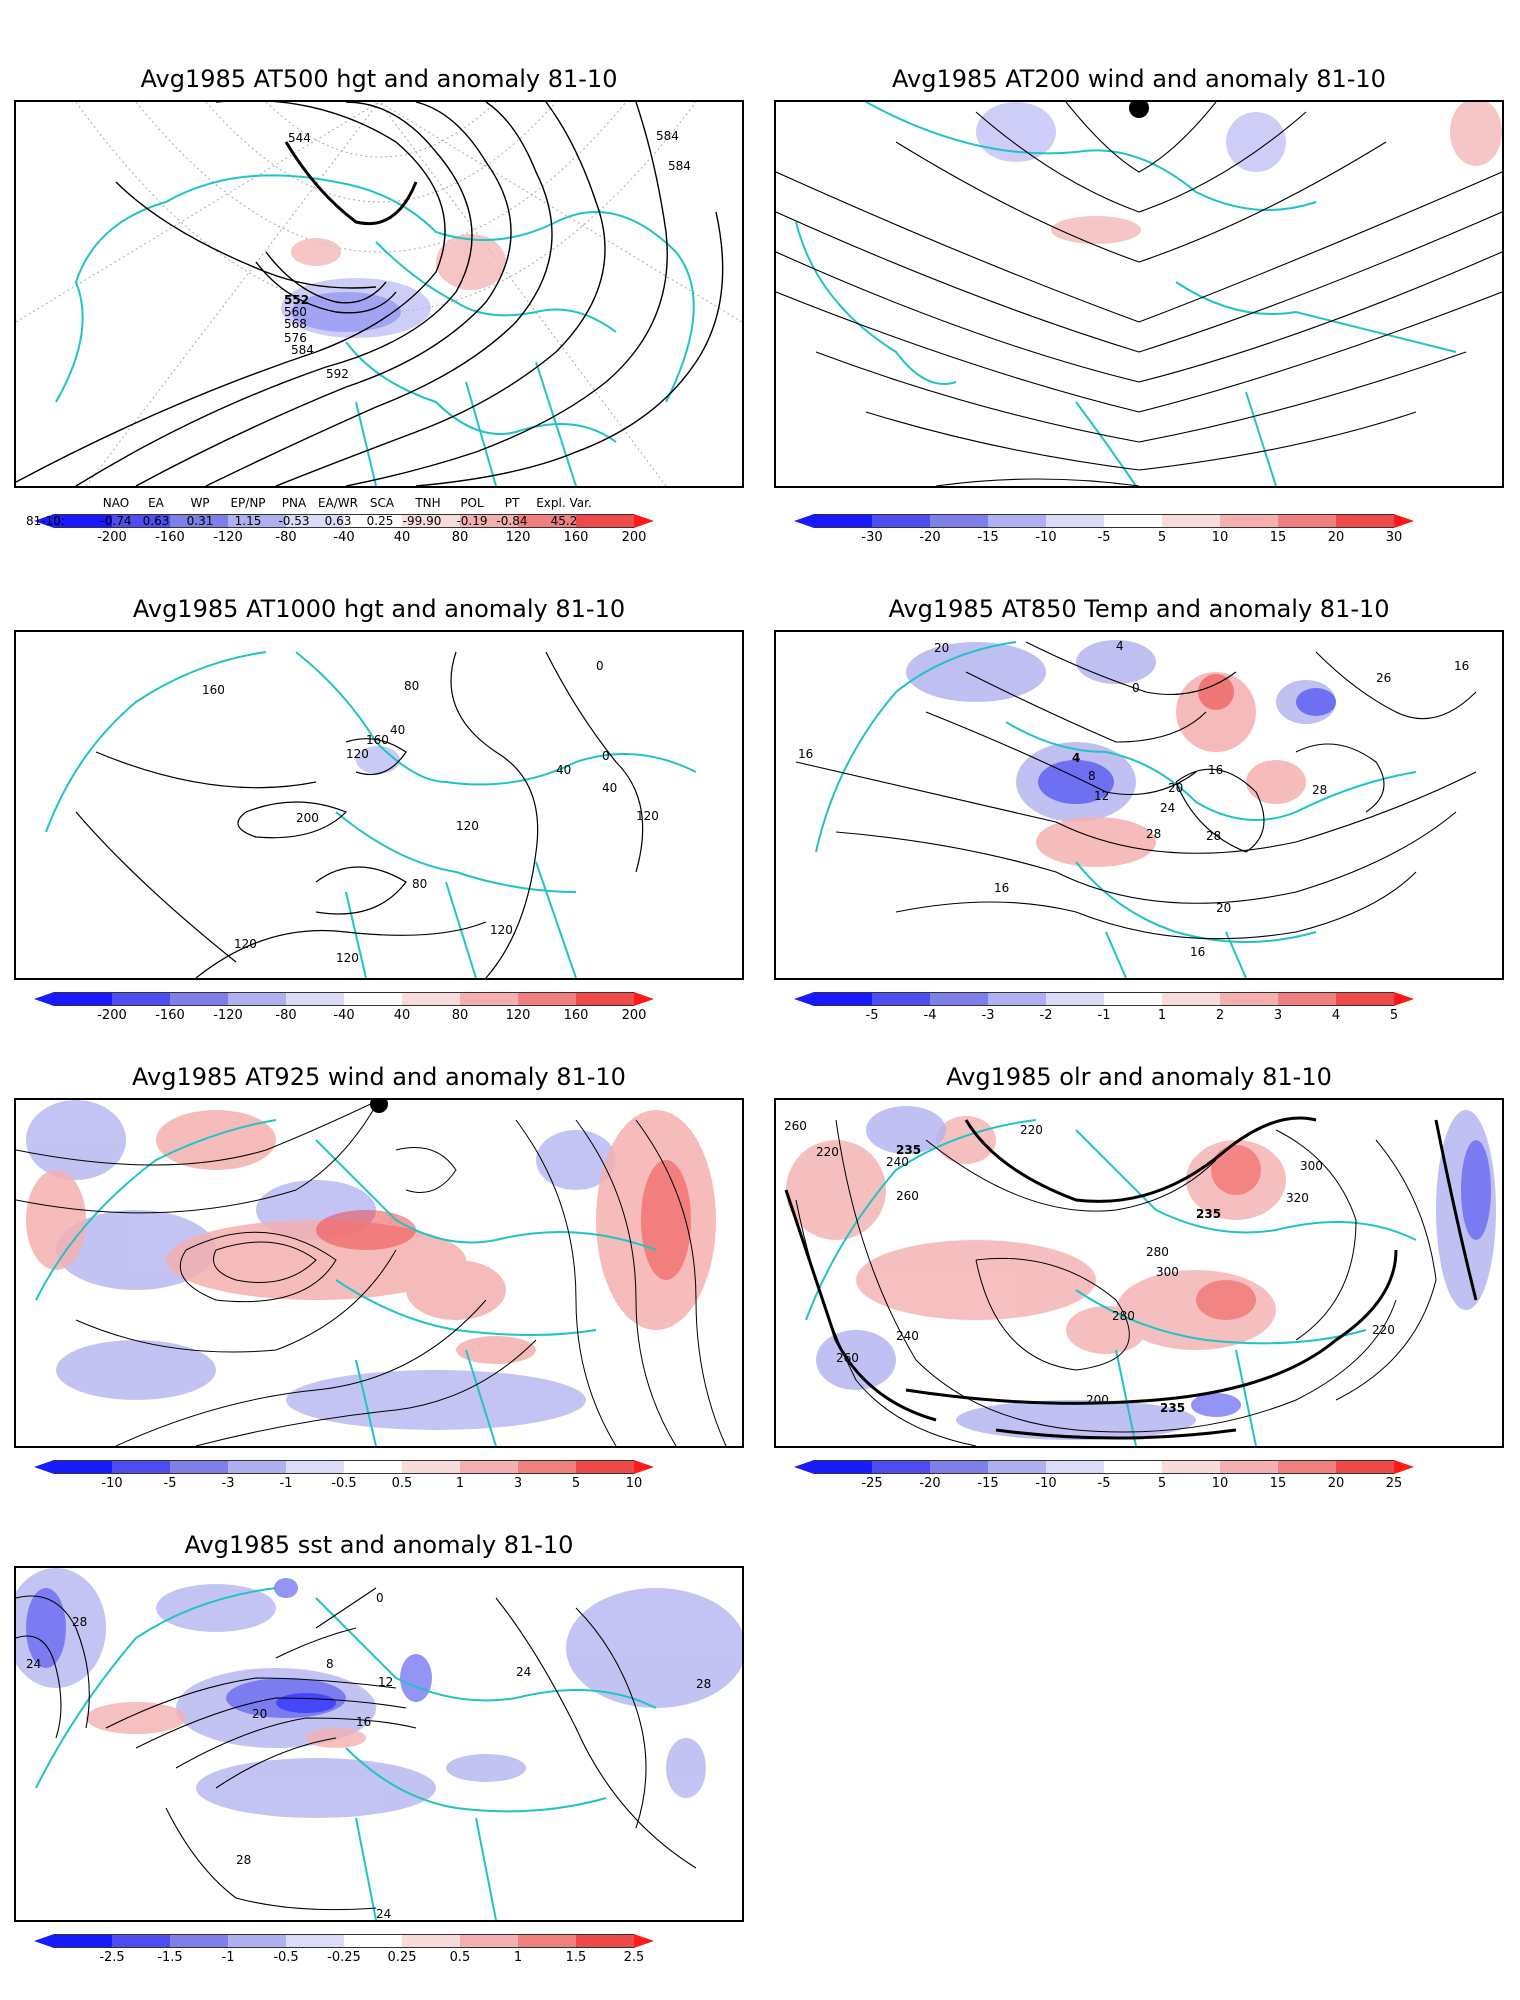 Image resolution: width=1520 pixels, height=2000 pixels. Describe the element at coordinates (112, 537) in the screenshot. I see `colorbar-tick: -200` at that location.